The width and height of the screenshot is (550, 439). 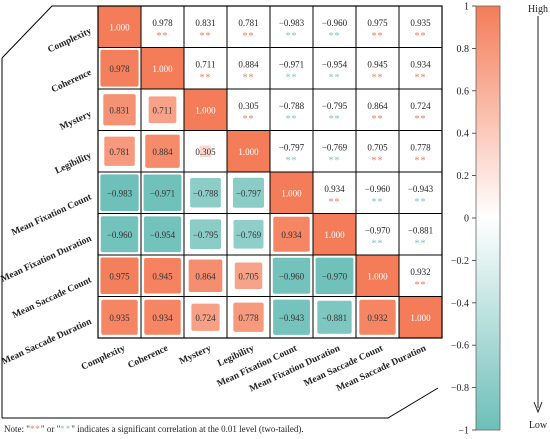 I want to click on row-label: Complexity, so click(x=69, y=40).